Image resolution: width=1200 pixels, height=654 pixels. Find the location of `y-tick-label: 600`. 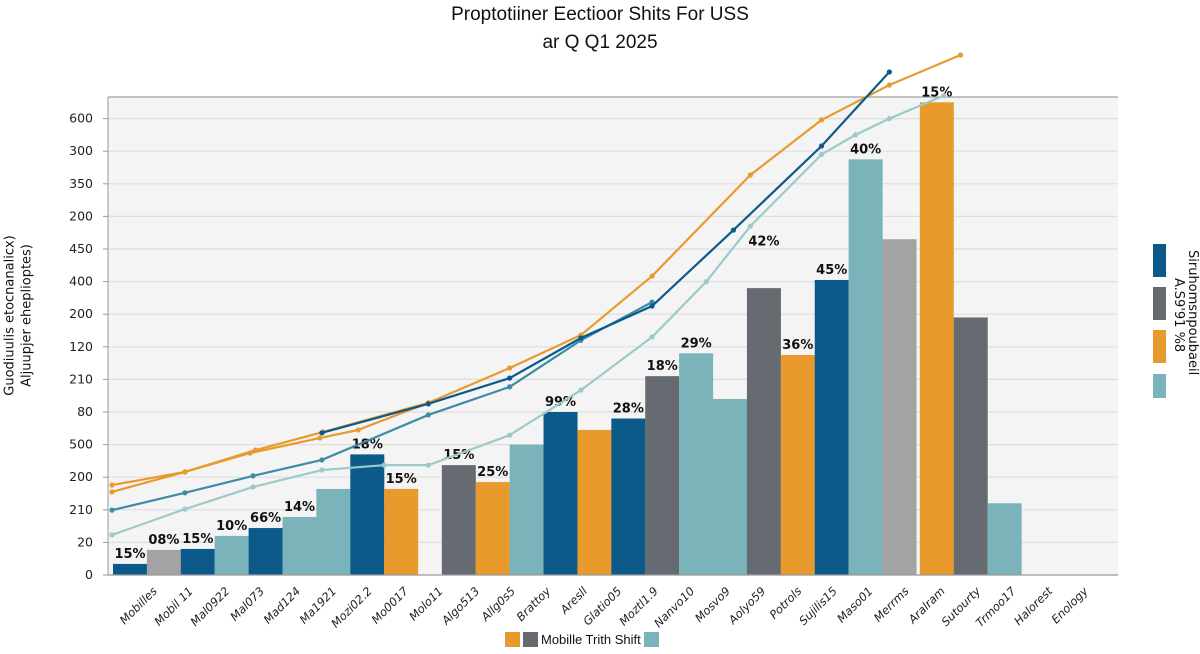

y-tick-label: 600 is located at coordinates (81, 118).